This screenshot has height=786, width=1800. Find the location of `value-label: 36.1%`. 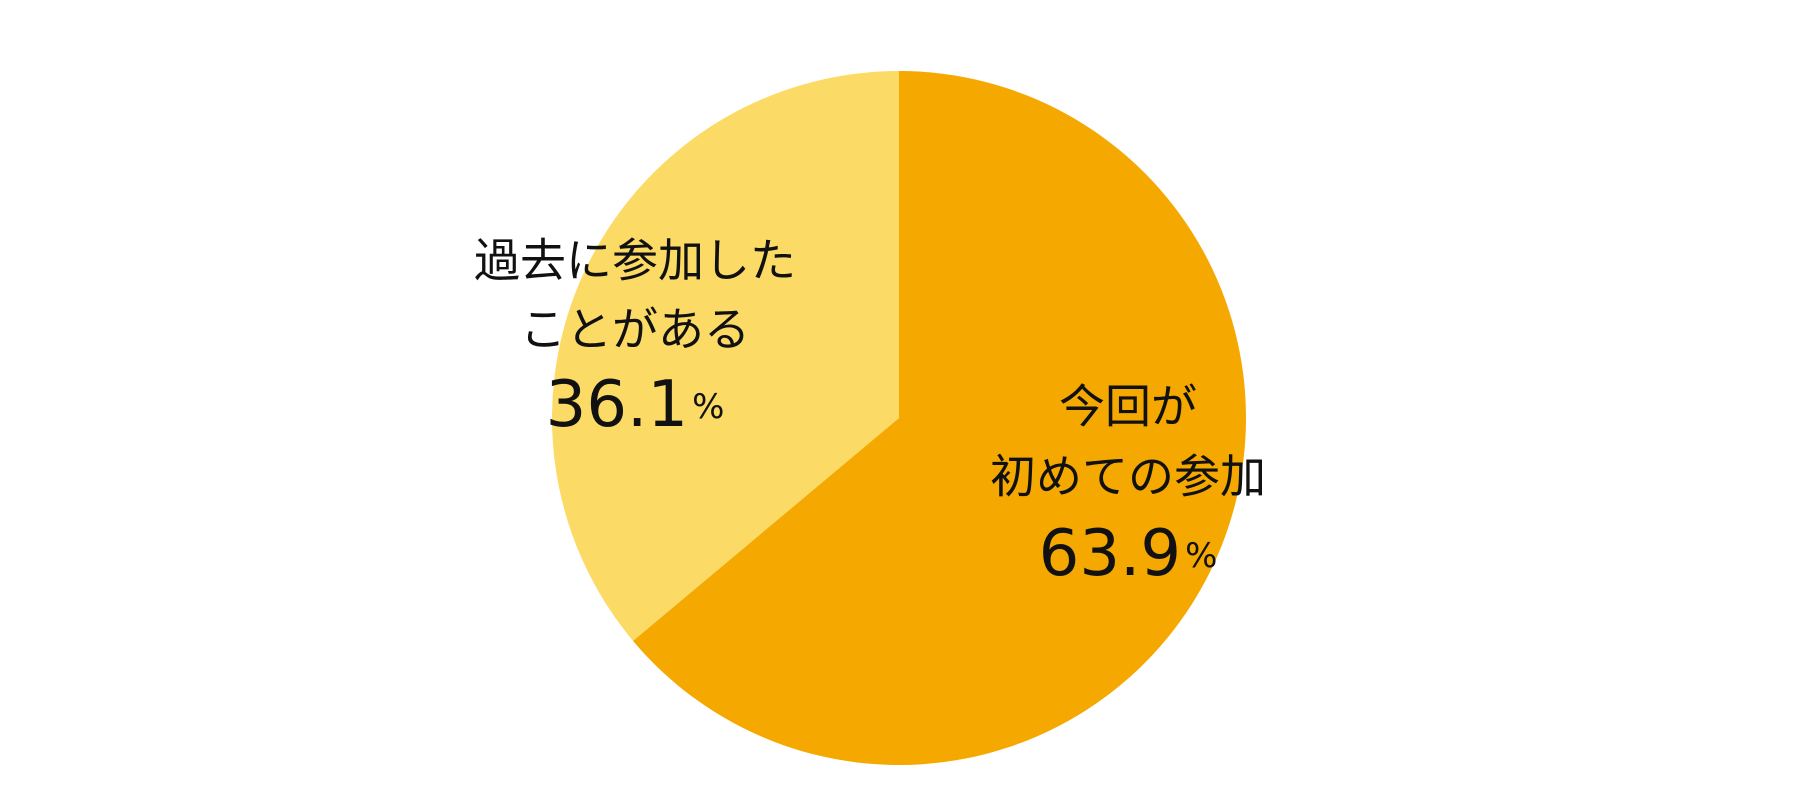

value-label: 36.1% is located at coordinates (635, 405).